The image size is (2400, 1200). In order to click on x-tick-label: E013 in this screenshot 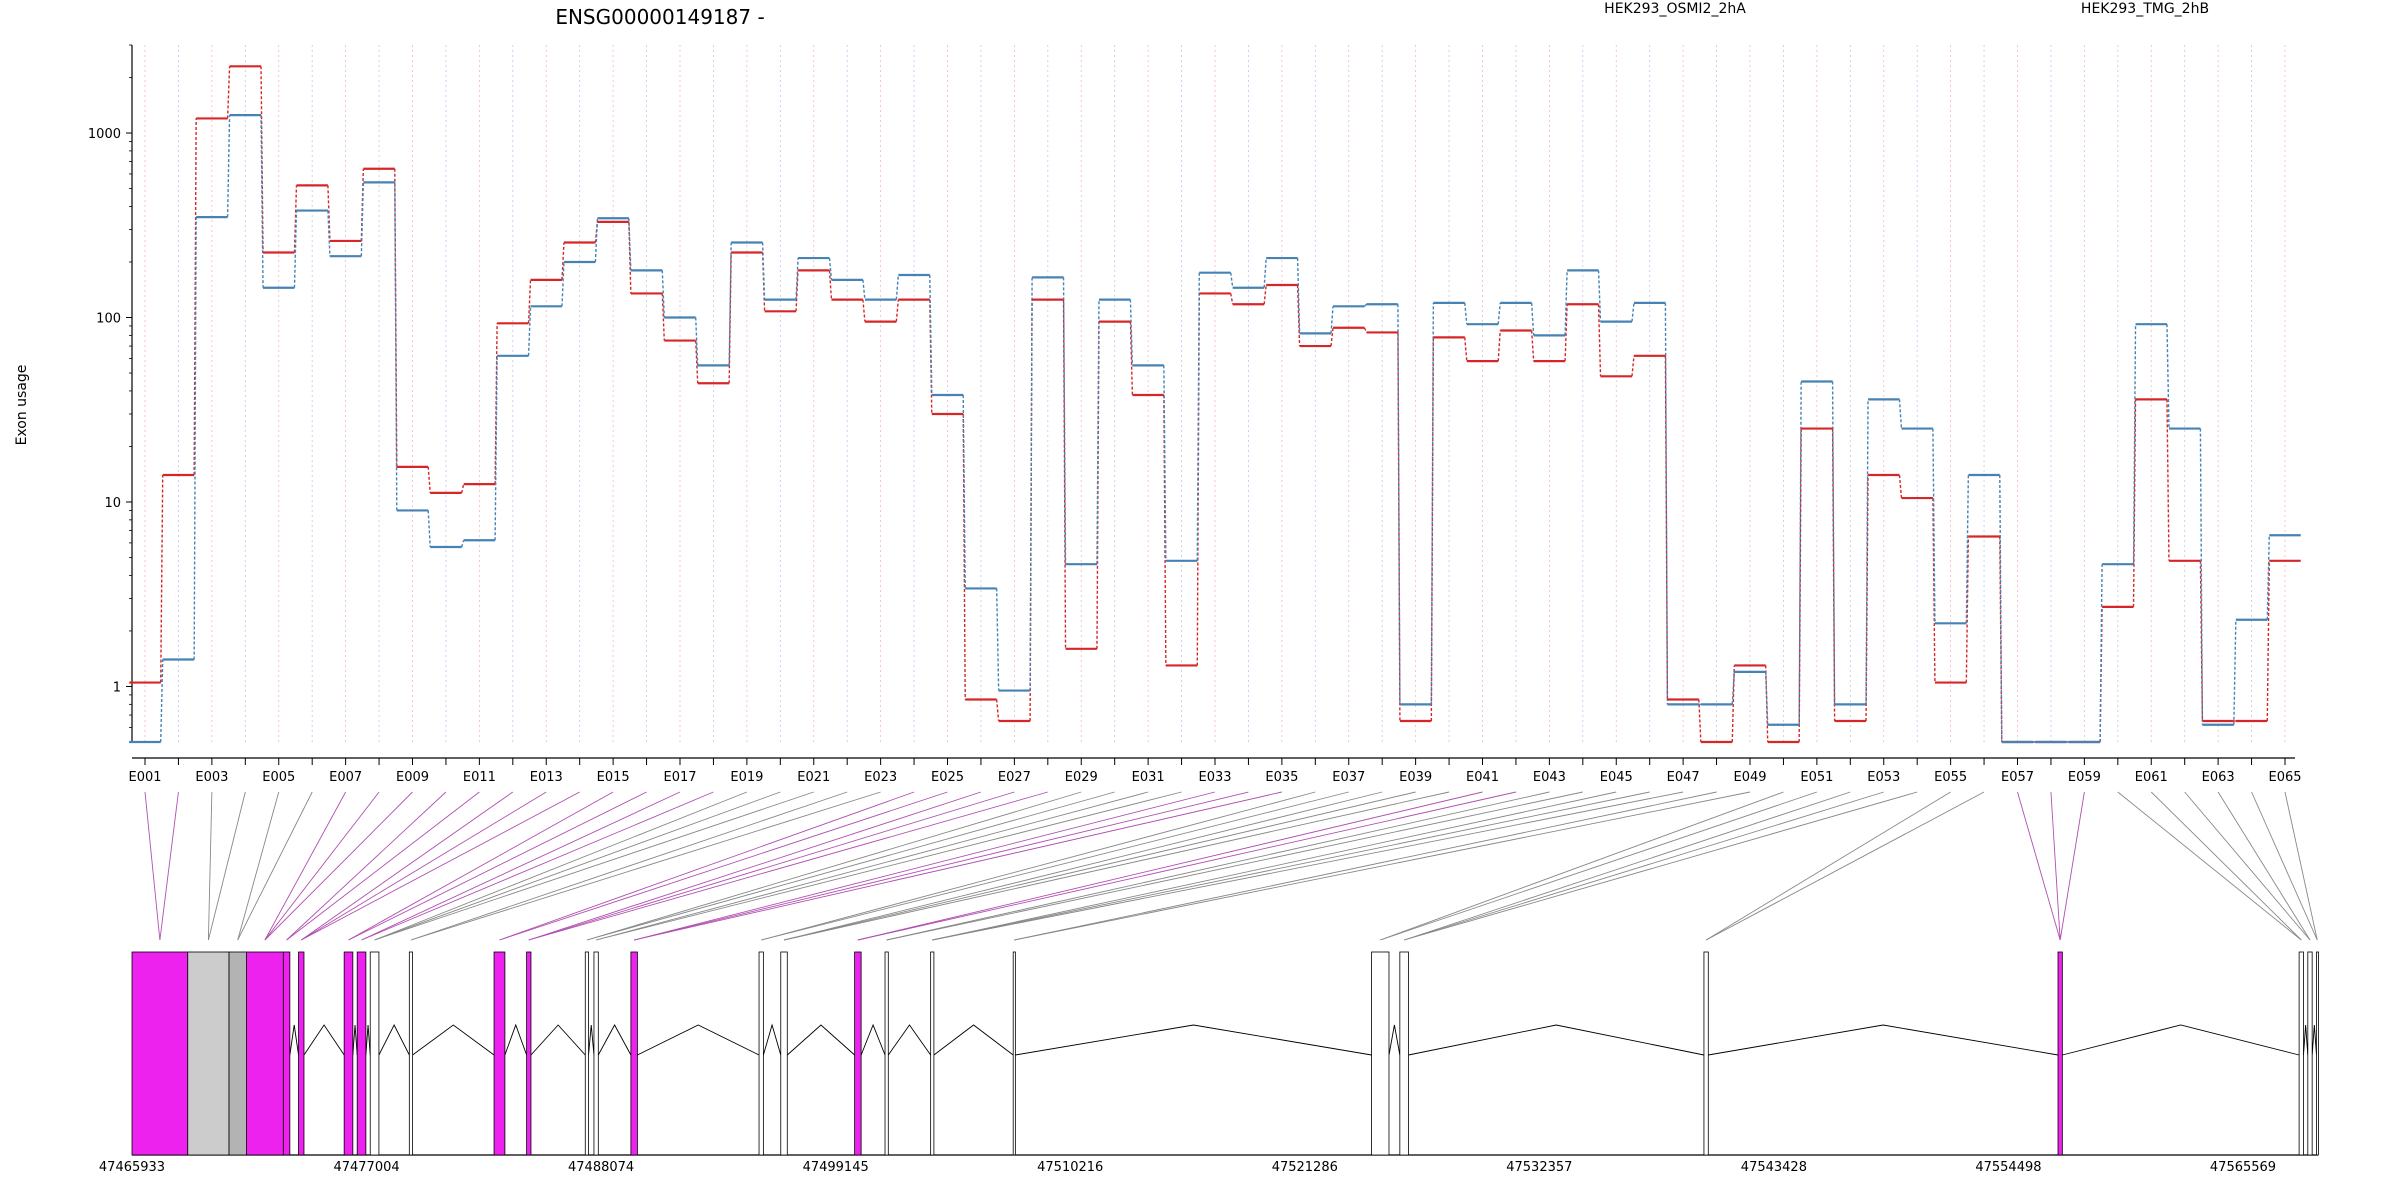, I will do `click(546, 777)`.